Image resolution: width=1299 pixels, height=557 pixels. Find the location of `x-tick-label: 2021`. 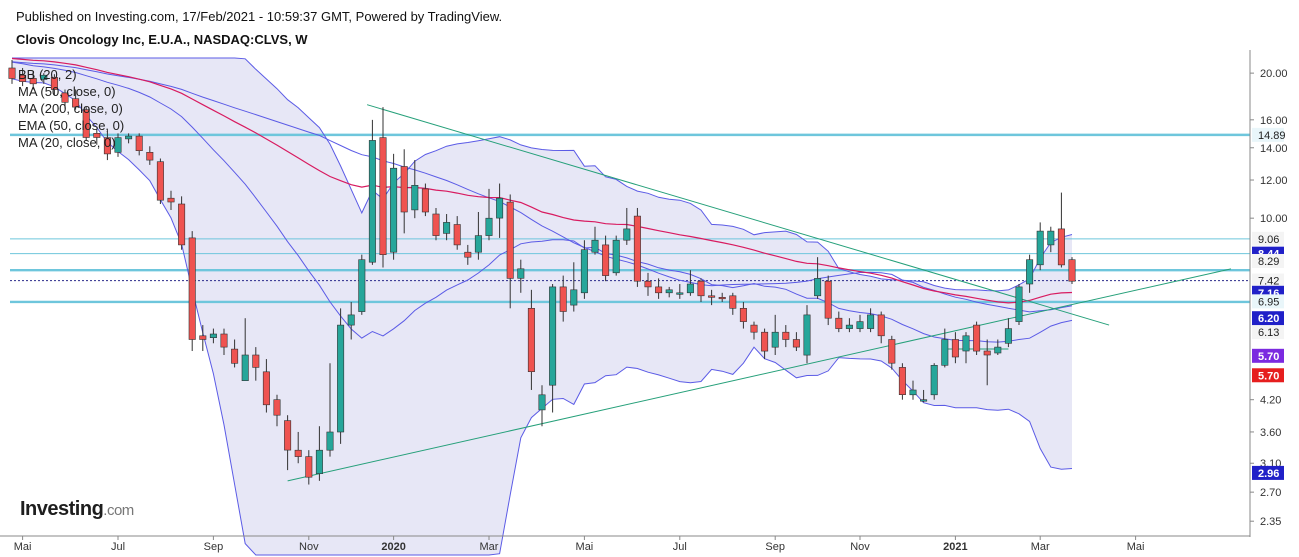

x-tick-label: 2021 is located at coordinates (955, 547).